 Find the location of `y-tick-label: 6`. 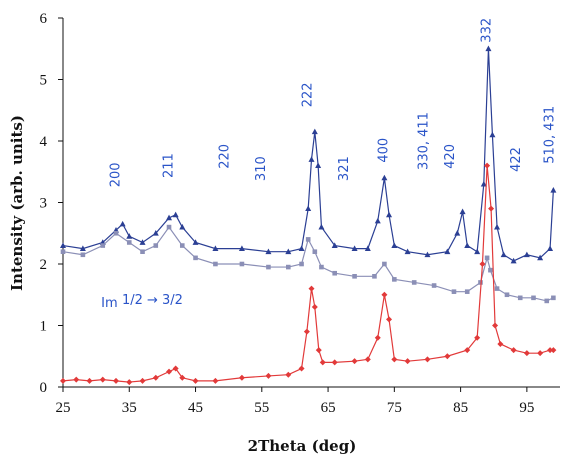

y-tick-label: 6 is located at coordinates (44, 19).